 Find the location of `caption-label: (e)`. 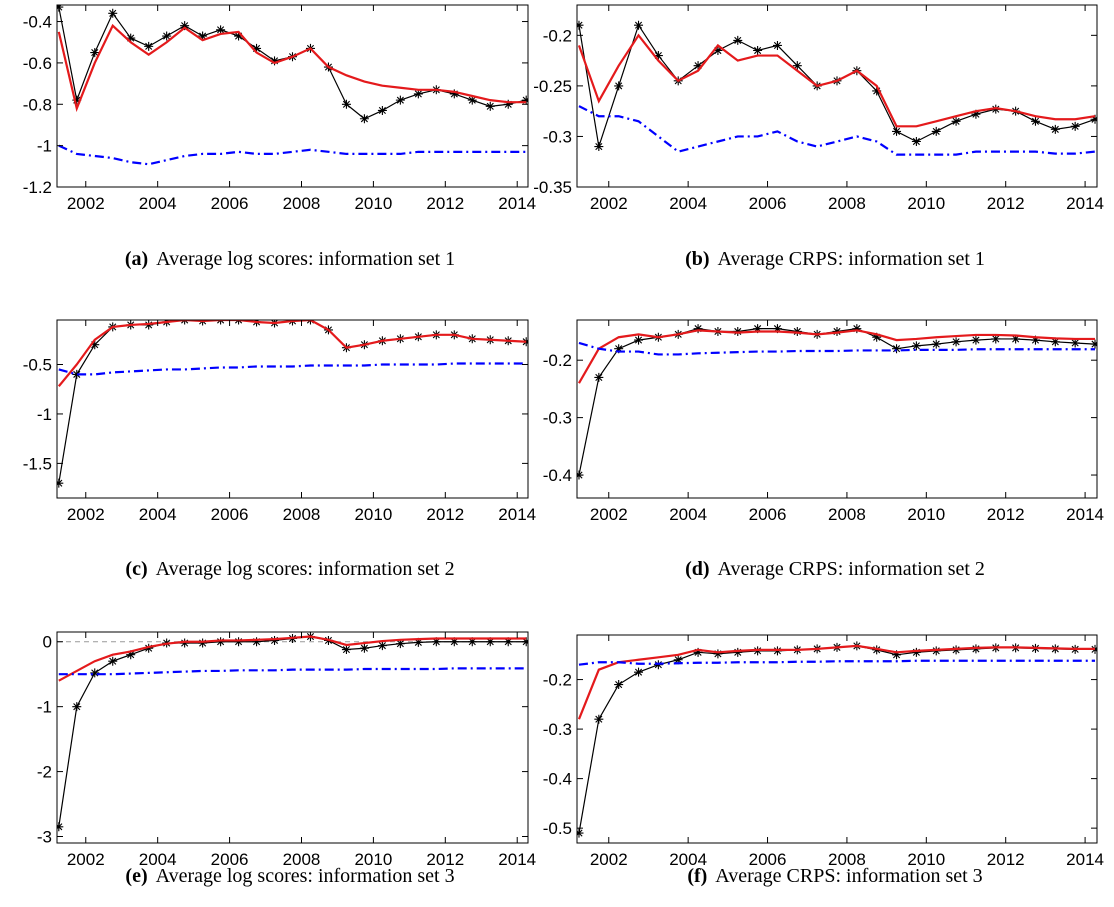

caption-label: (e) is located at coordinates (136, 876).